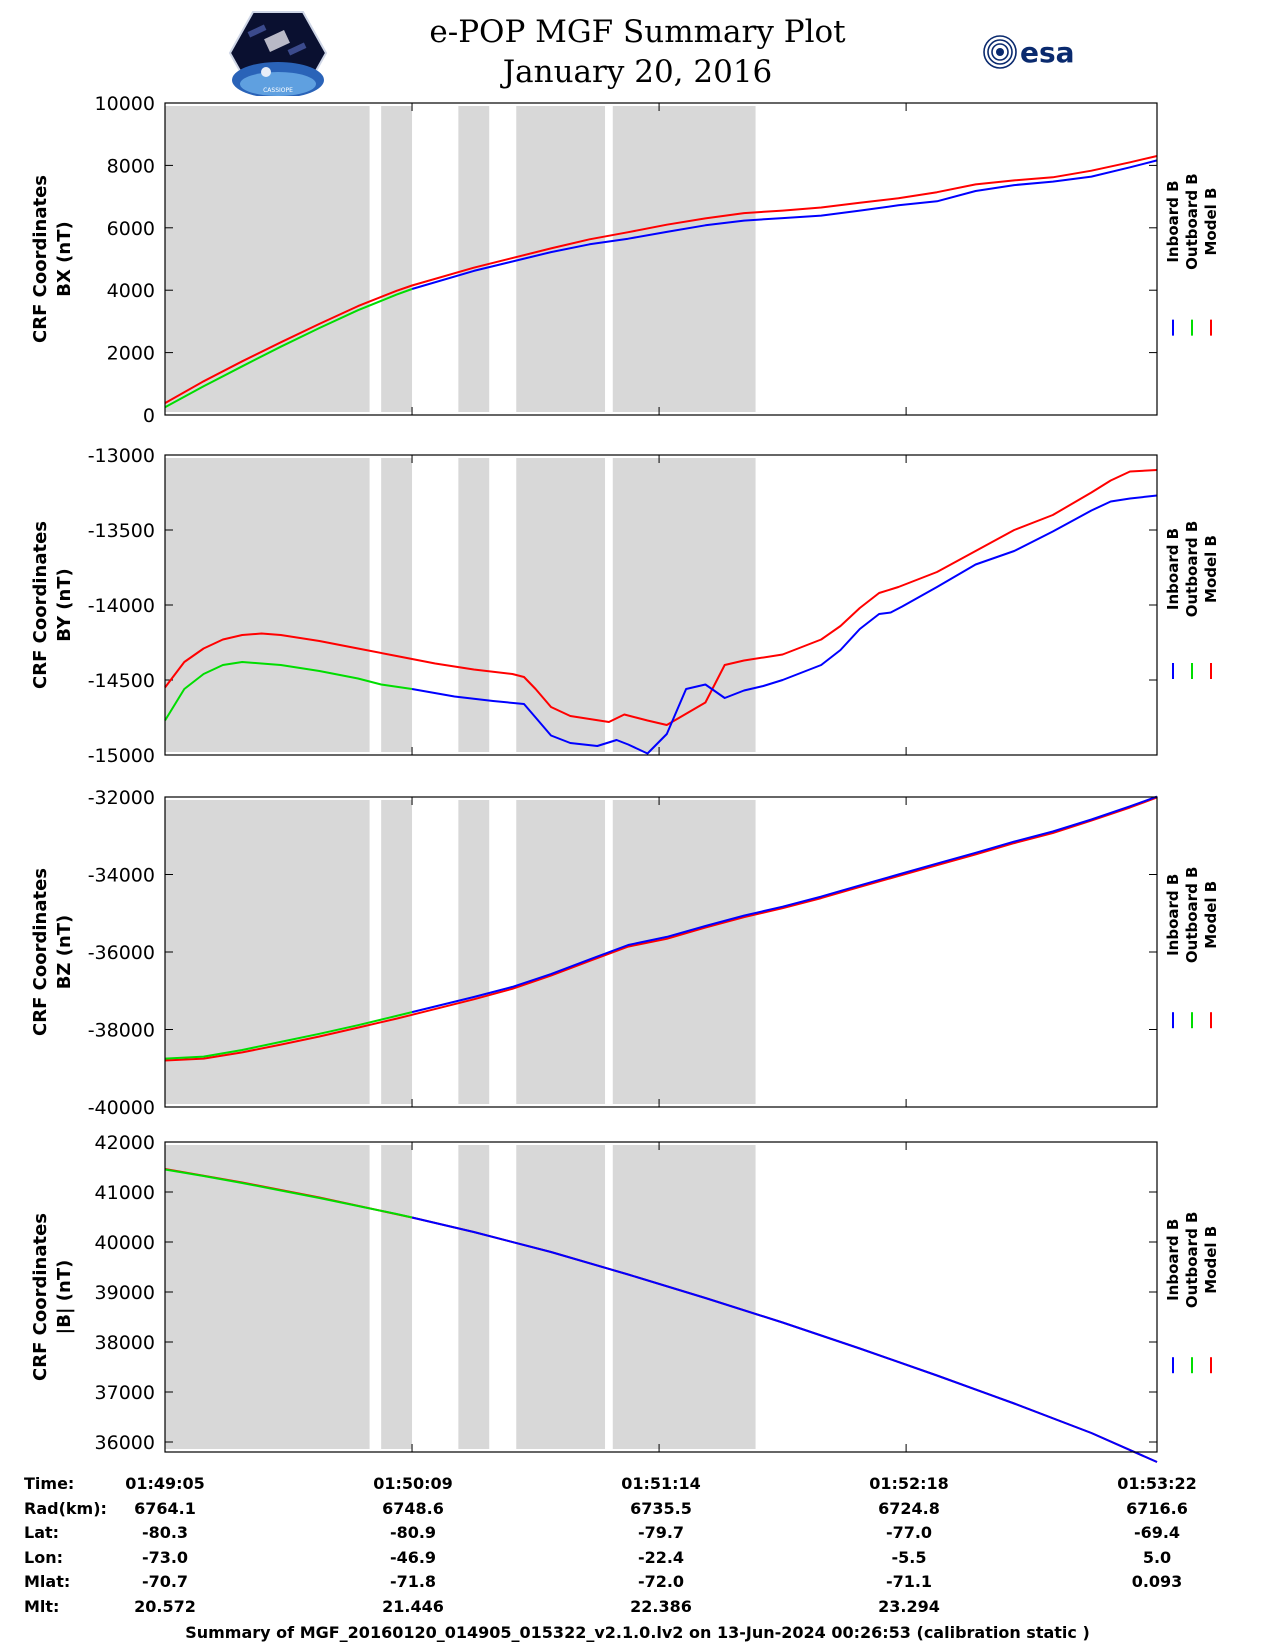 This screenshot has width=1275, height=1650. Describe the element at coordinates (125, 1393) in the screenshot. I see `y-tick-label: 37000` at that location.